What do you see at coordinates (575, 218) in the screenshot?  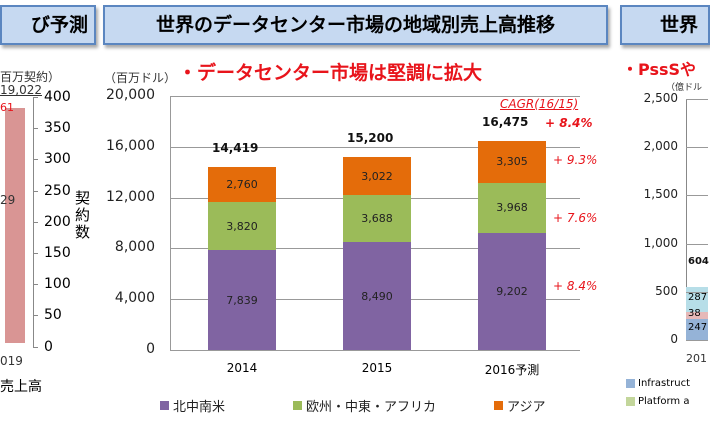 I see `growth-emea: + 7.6%` at bounding box center [575, 218].